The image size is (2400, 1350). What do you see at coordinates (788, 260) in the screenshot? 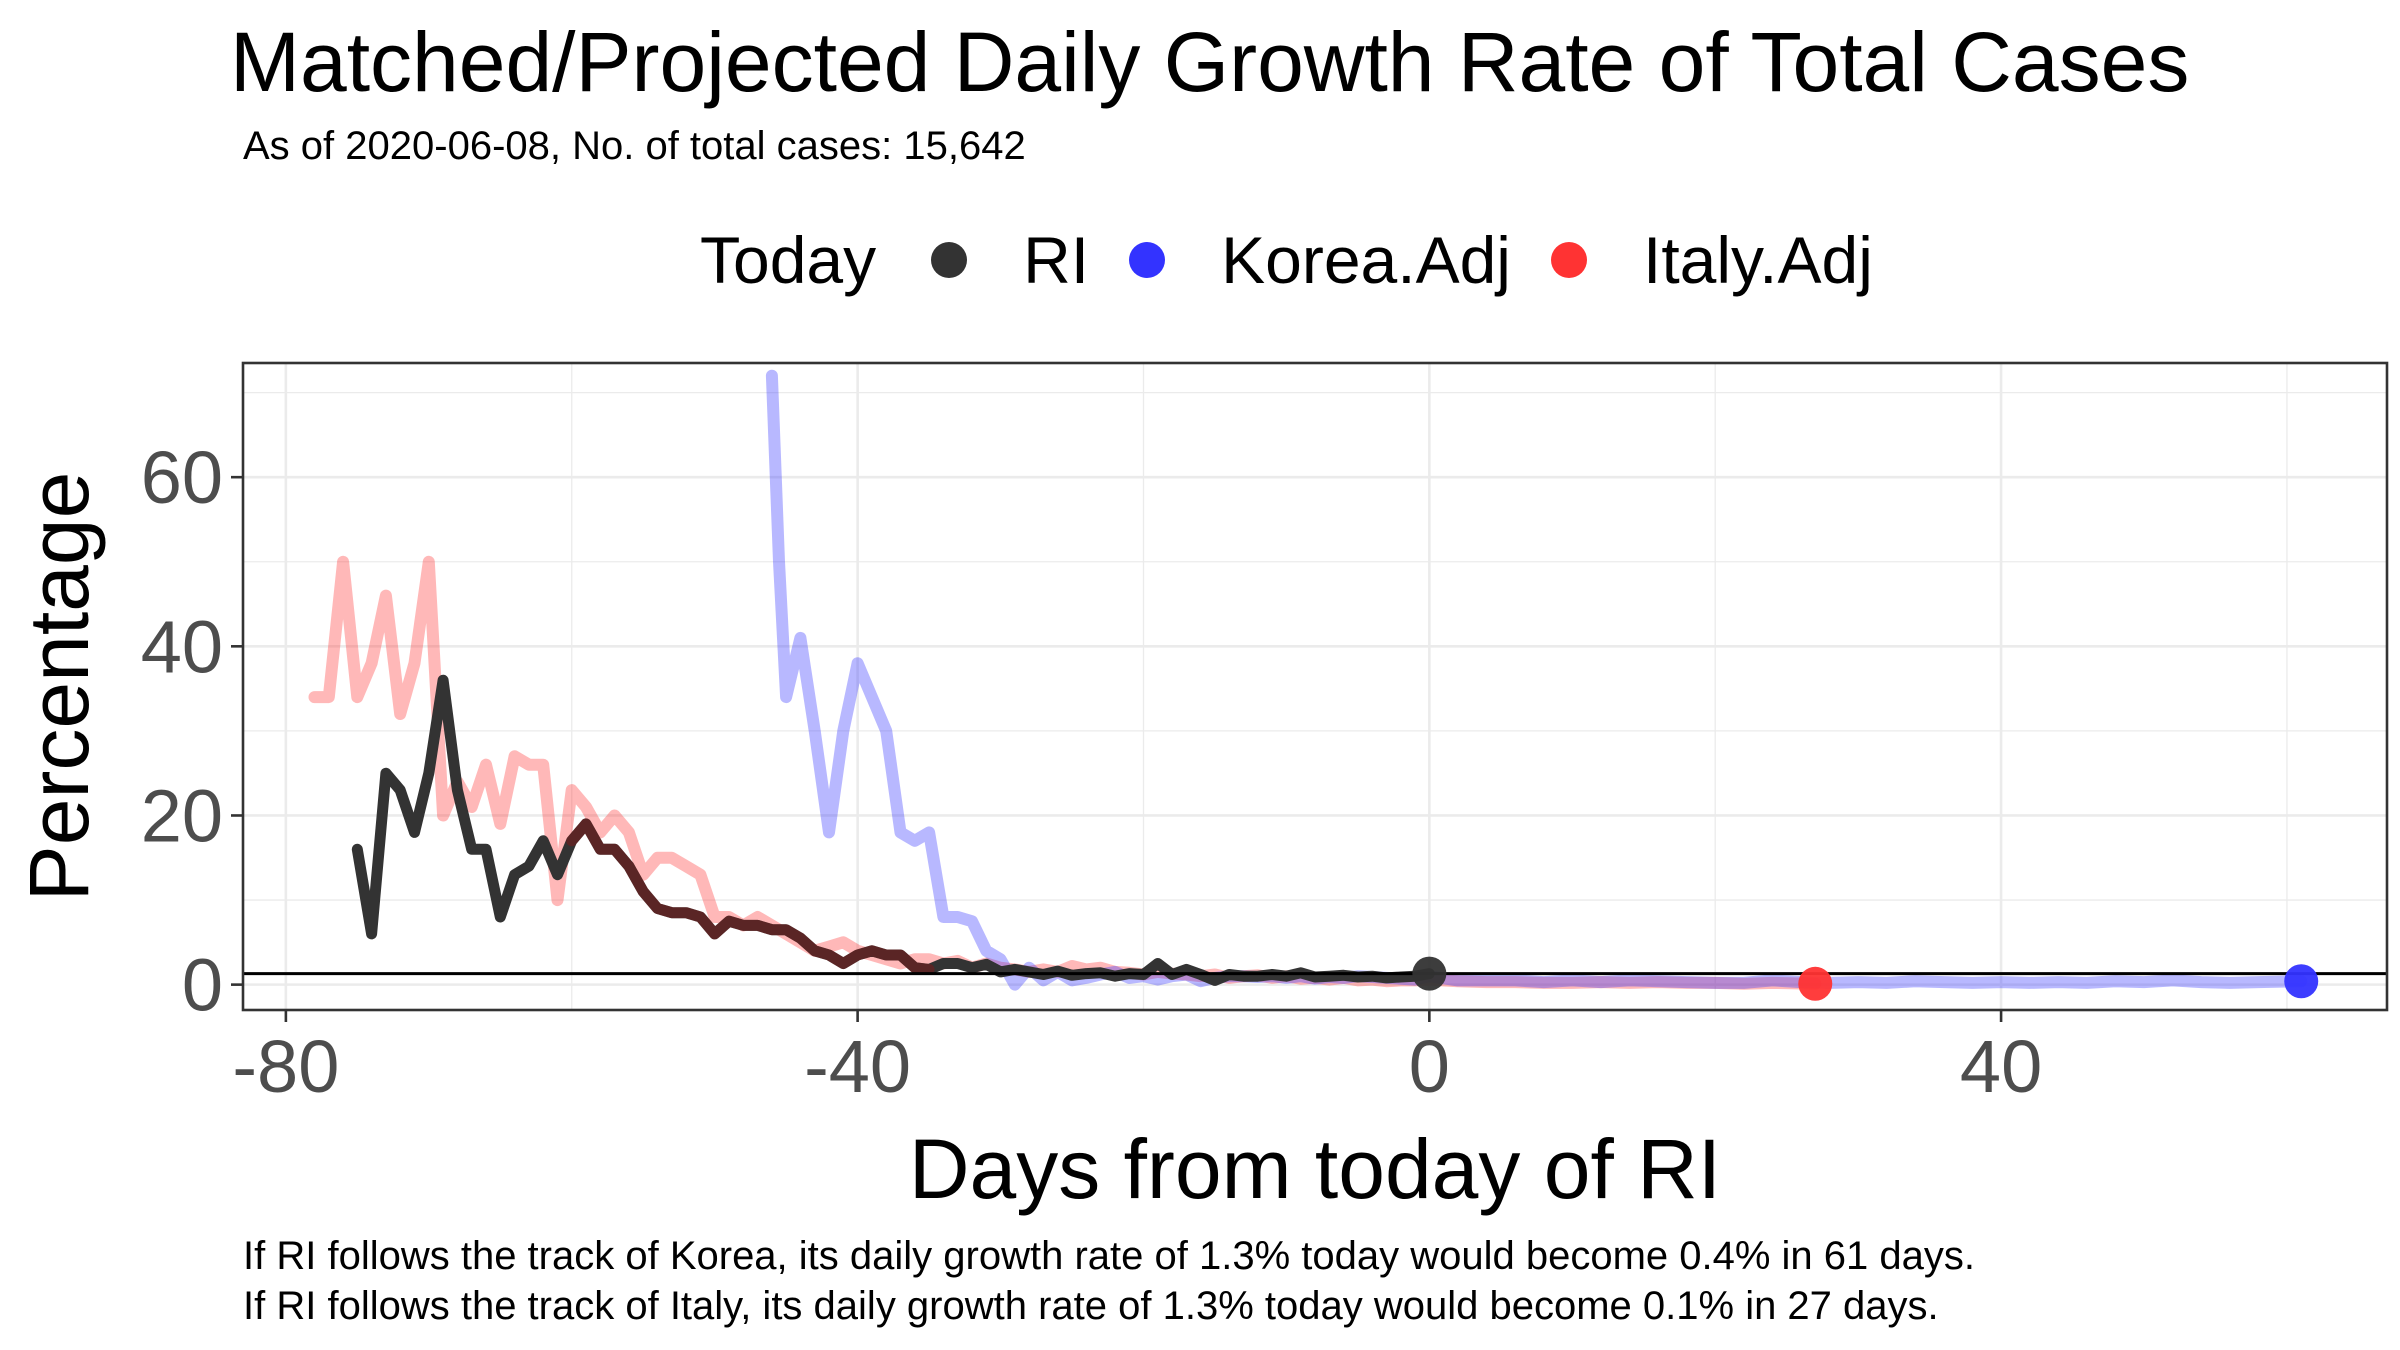
I see `legend-title: Today` at bounding box center [788, 260].